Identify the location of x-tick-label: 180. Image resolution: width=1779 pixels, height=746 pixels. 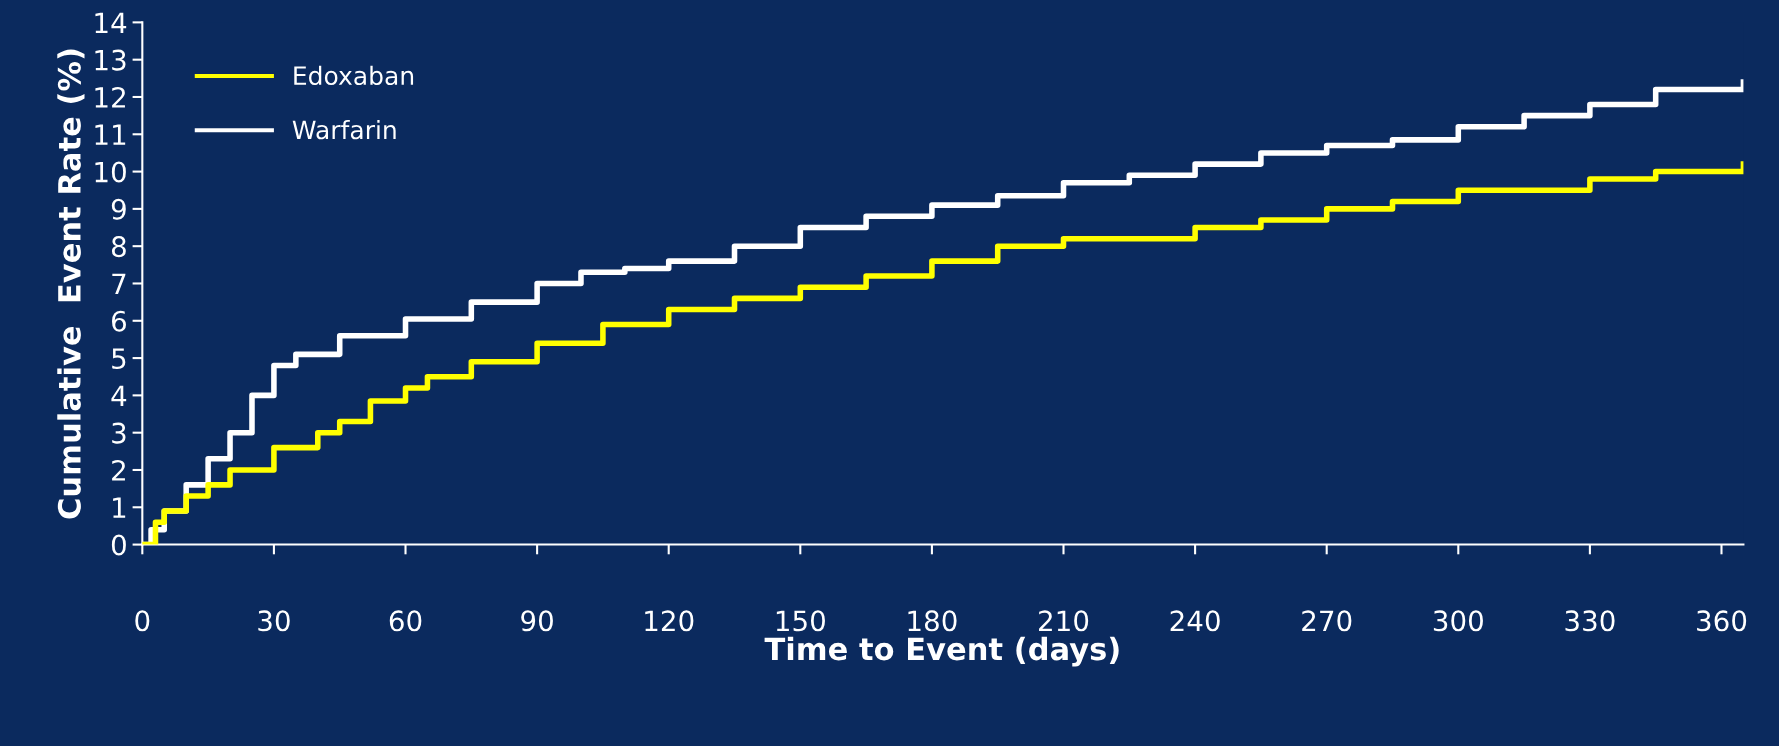
(932, 621).